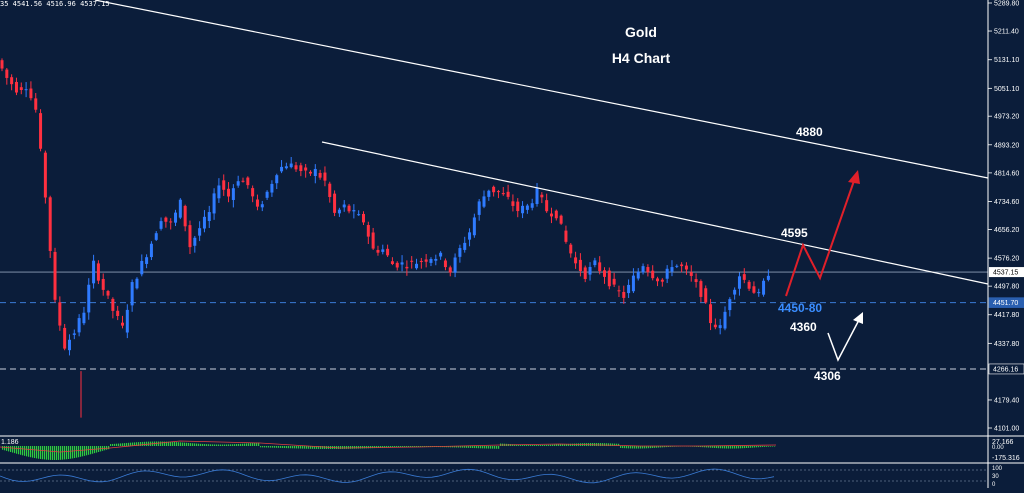  Describe the element at coordinates (1006, 89) in the screenshot. I see `price-tick-label: 5051.10` at that location.